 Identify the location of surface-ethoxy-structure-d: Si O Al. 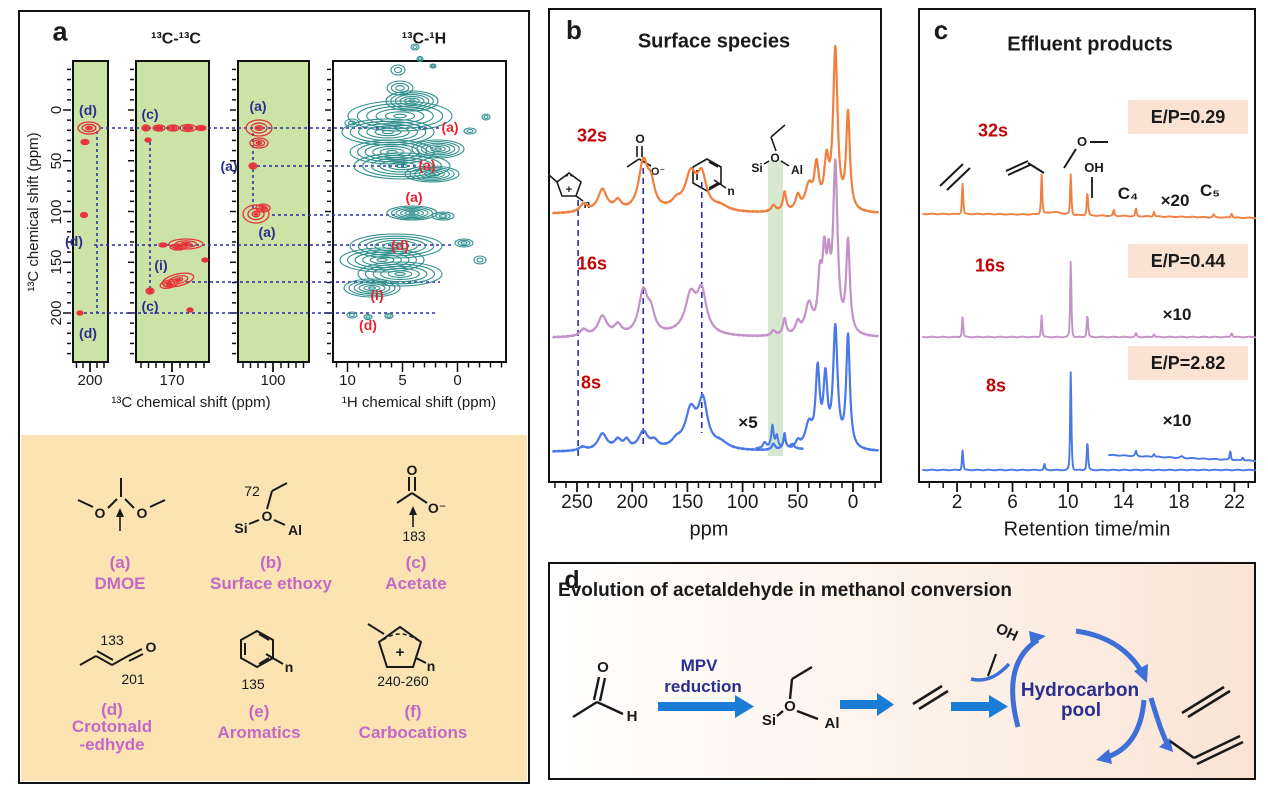
(801, 698).